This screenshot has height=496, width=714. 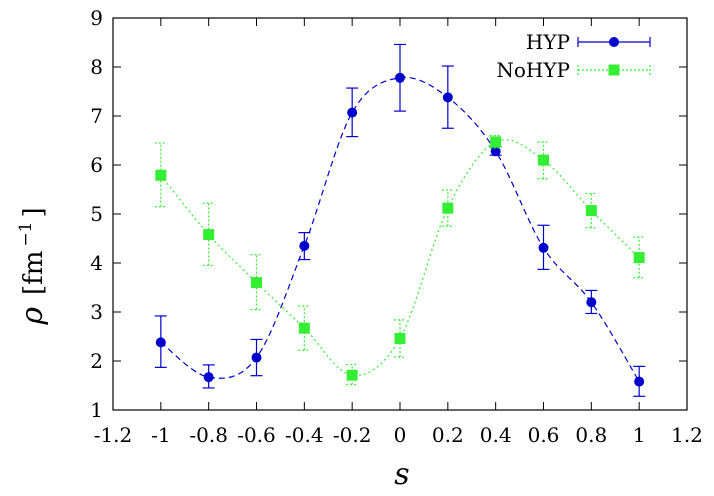 I want to click on legend-label: HYP, so click(x=548, y=42).